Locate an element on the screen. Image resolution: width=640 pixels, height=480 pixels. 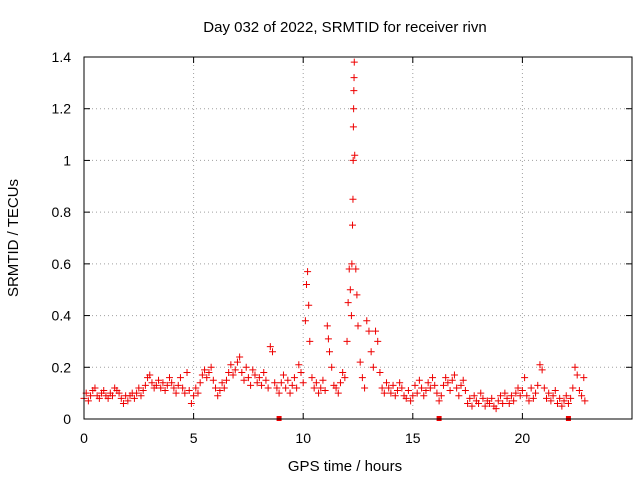
x-tick-label: 5 is located at coordinates (194, 438).